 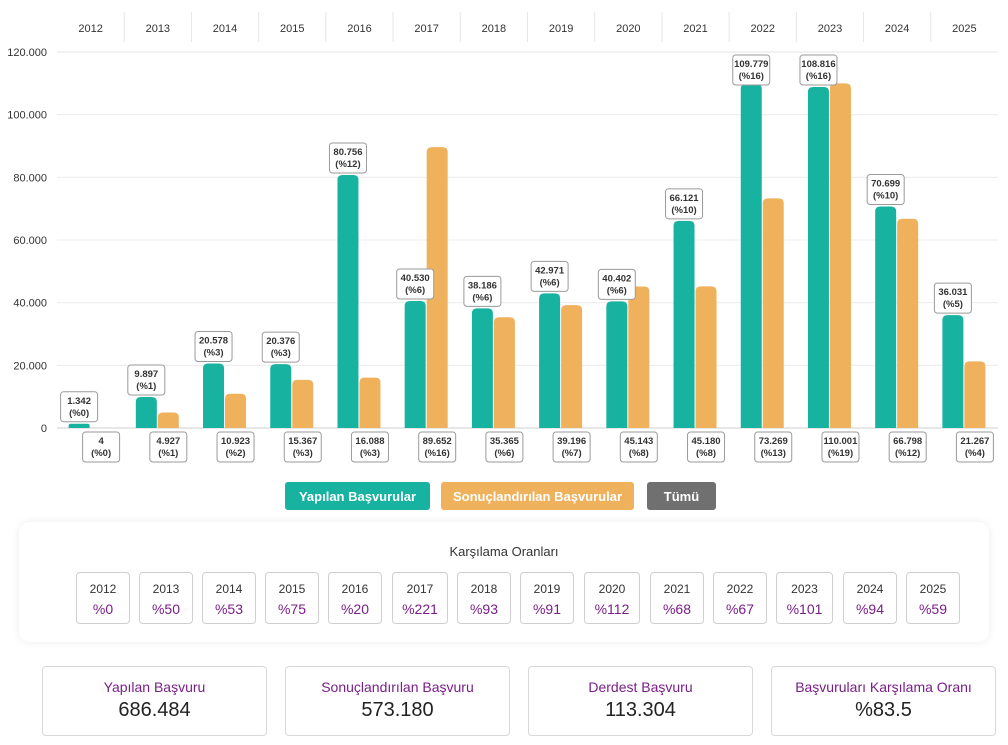 What do you see at coordinates (818, 64) in the screenshot?
I see `data-label-value: 108.816` at bounding box center [818, 64].